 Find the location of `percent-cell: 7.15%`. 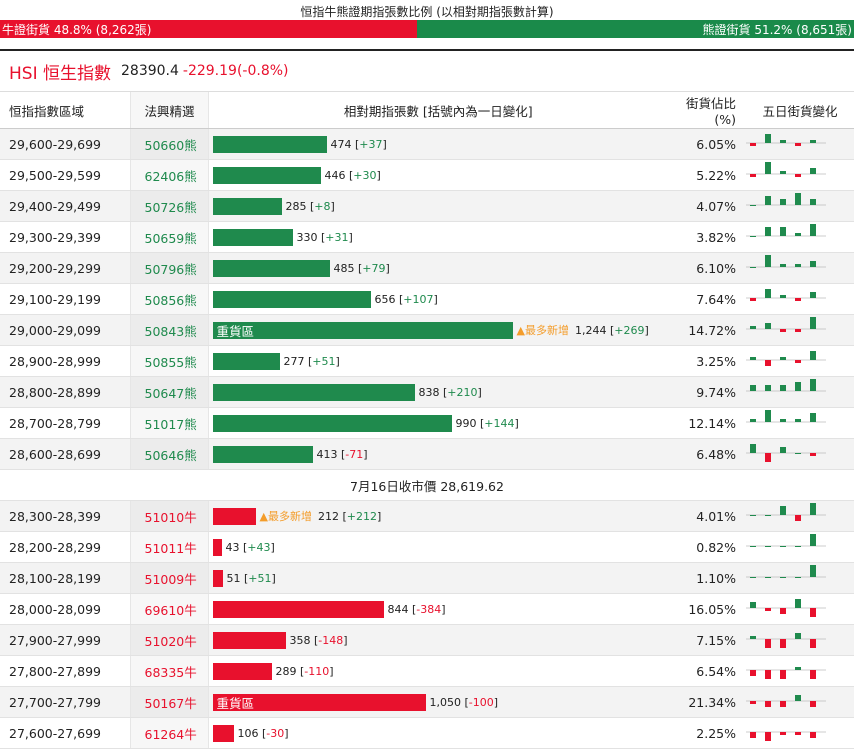

percent-cell: 7.15% is located at coordinates (707, 640).